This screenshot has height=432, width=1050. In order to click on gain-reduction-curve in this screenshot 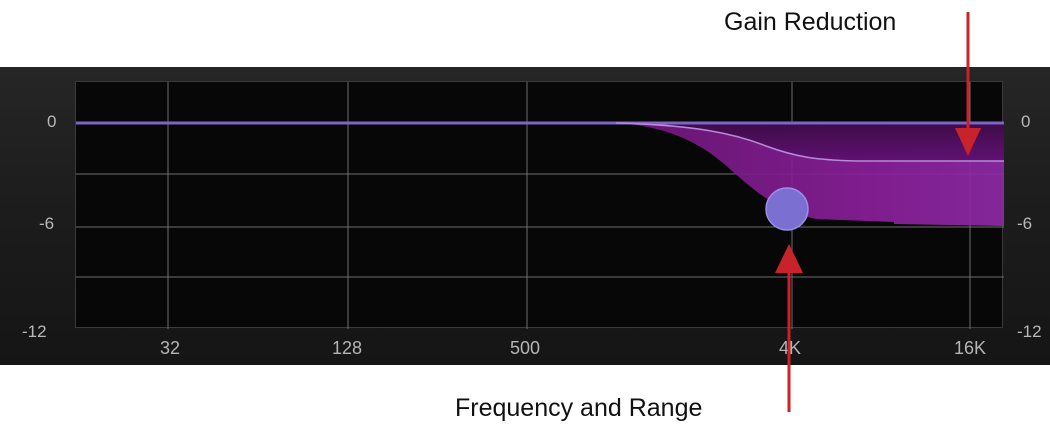, I will do `click(809, 142)`.